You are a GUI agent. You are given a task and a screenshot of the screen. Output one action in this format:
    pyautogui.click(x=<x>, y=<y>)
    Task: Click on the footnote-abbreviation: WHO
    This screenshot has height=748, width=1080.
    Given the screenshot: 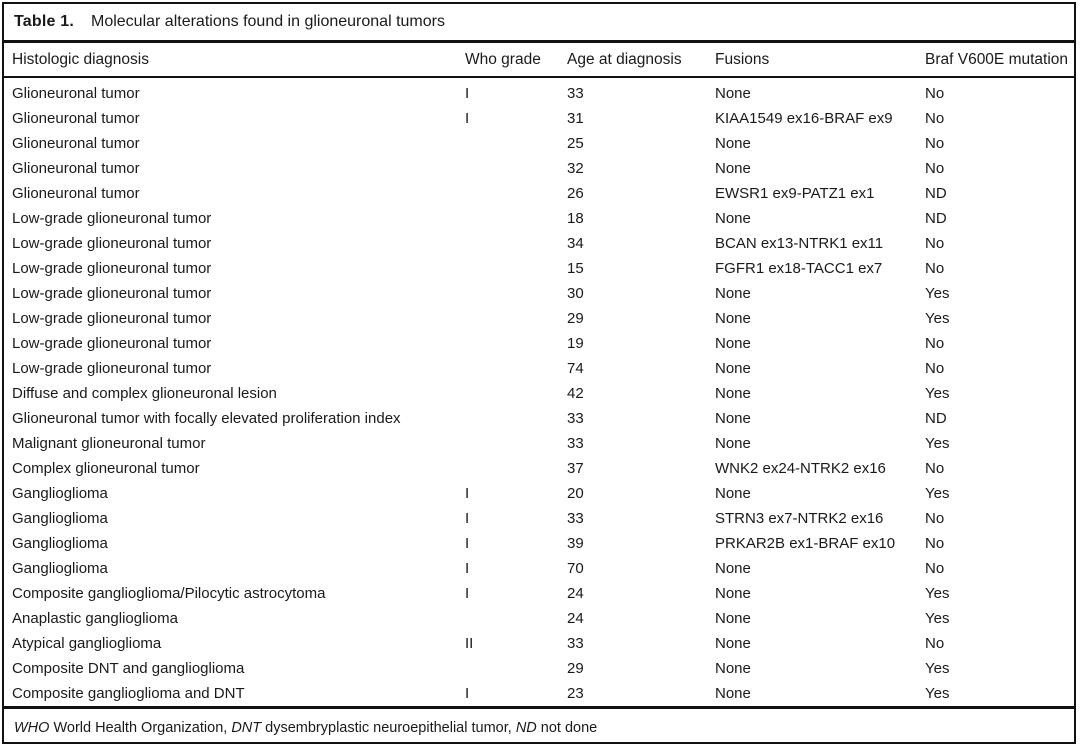 What is the action you would take?
    pyautogui.click(x=32, y=727)
    